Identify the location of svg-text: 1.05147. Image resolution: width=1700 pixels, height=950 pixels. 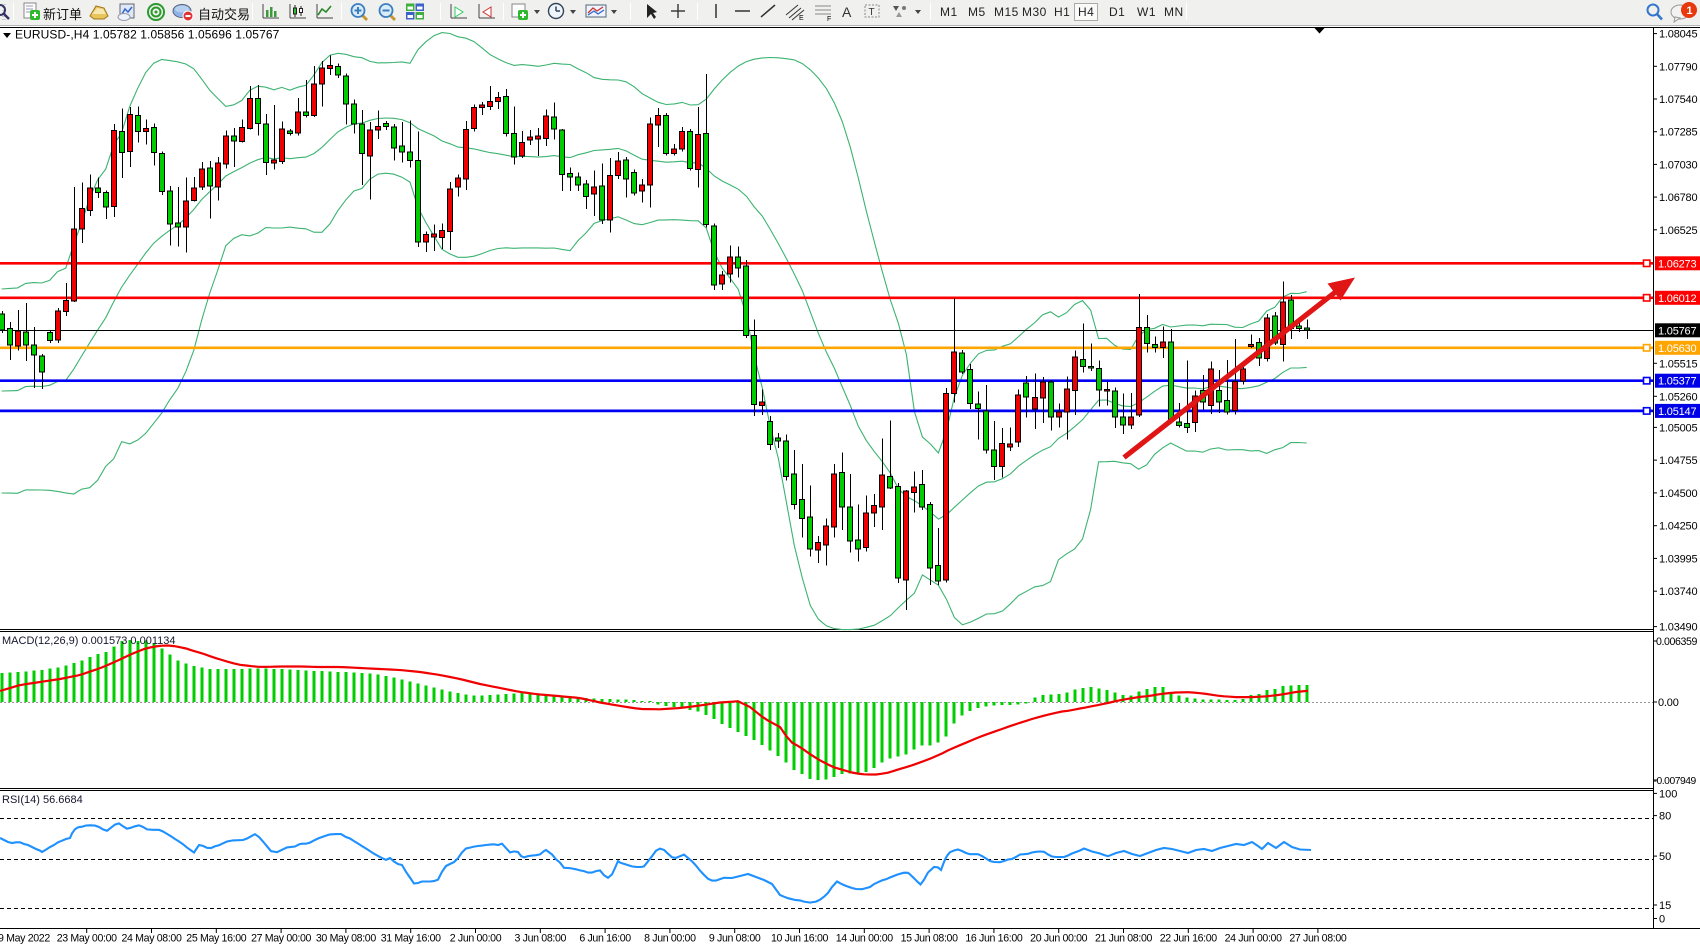
(1677, 412).